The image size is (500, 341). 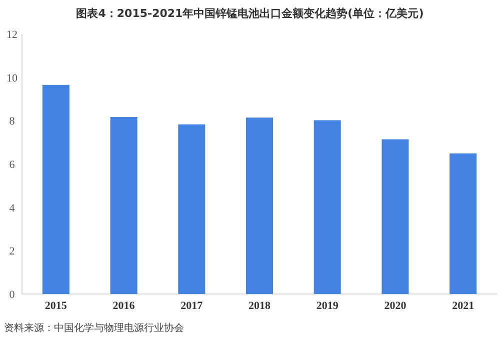 I want to click on x-tick-label: 2016, so click(x=124, y=306).